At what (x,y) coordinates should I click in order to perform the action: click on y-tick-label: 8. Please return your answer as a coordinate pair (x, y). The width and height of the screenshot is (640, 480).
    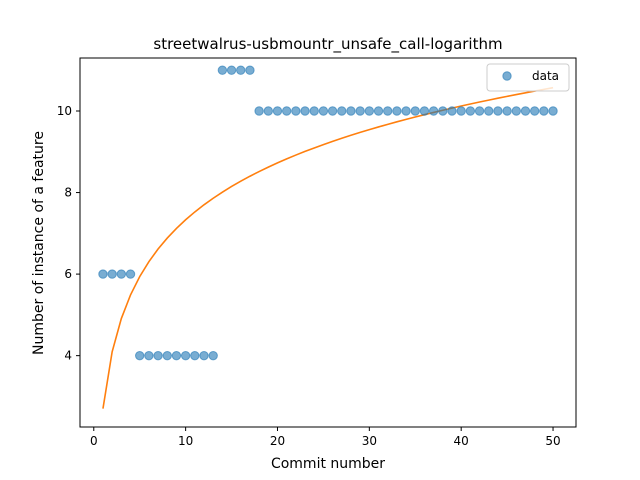
    Looking at the image, I should click on (68, 193).